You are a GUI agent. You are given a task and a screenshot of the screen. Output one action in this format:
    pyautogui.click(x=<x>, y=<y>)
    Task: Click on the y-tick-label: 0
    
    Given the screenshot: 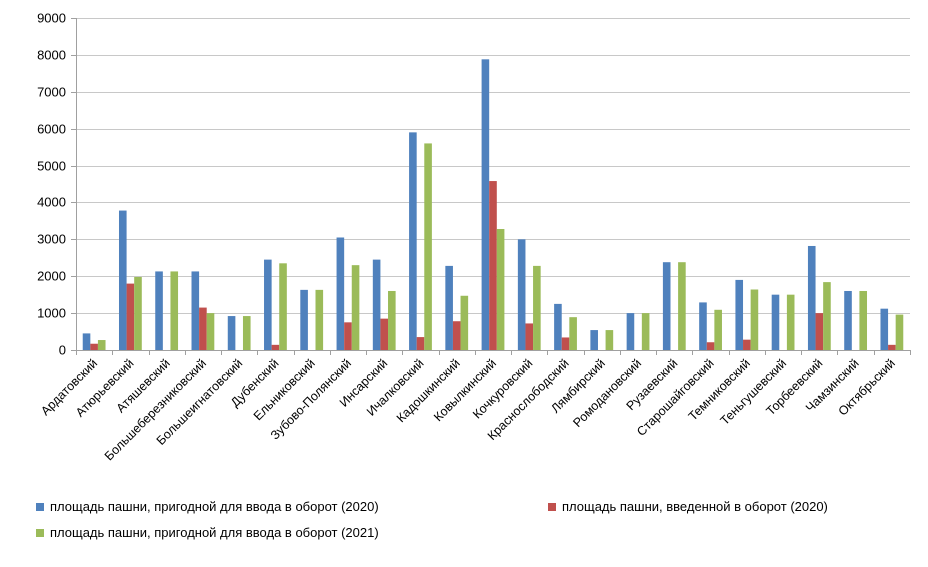 What is the action you would take?
    pyautogui.click(x=62, y=350)
    